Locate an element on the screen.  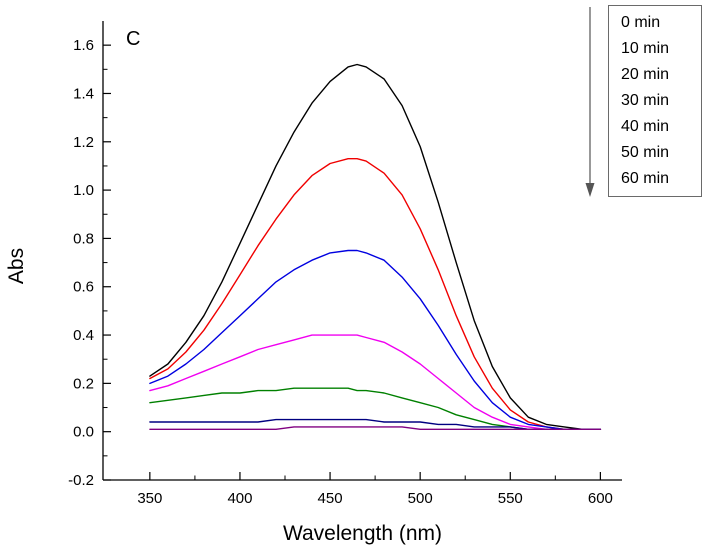
y-tick-label: 1.0 is located at coordinates (83, 190).